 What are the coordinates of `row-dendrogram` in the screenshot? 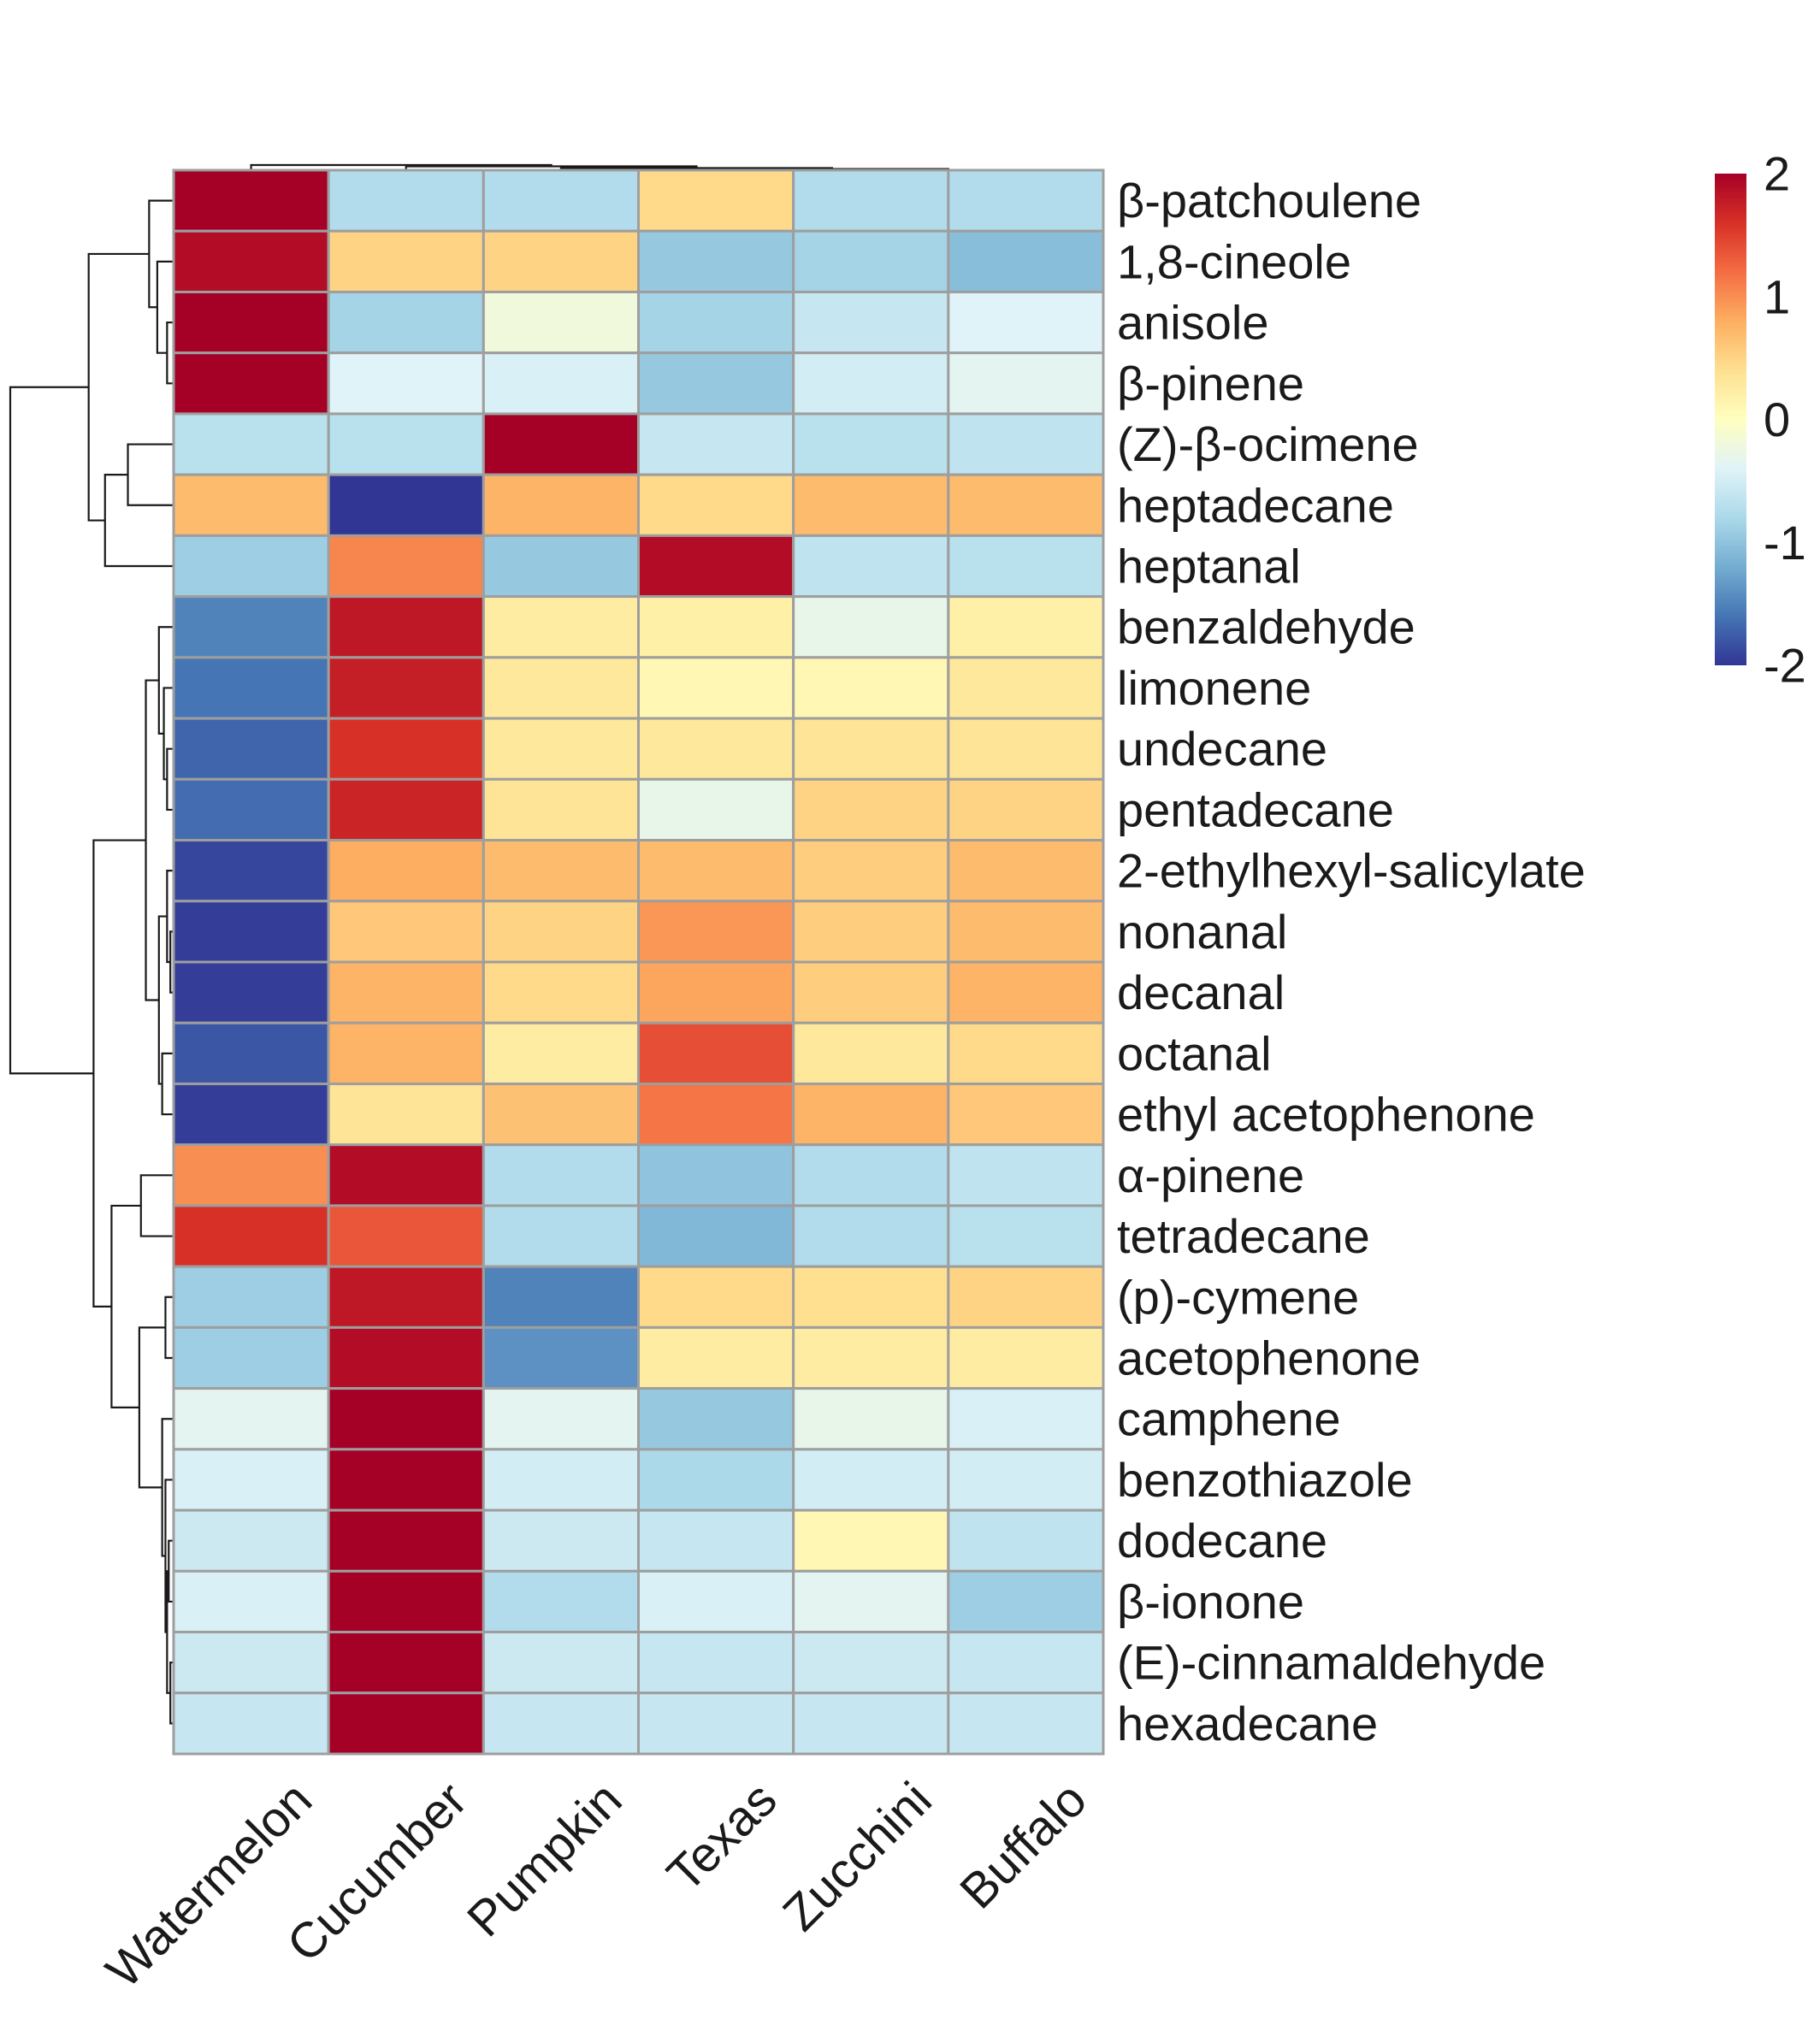 It's located at (92, 962).